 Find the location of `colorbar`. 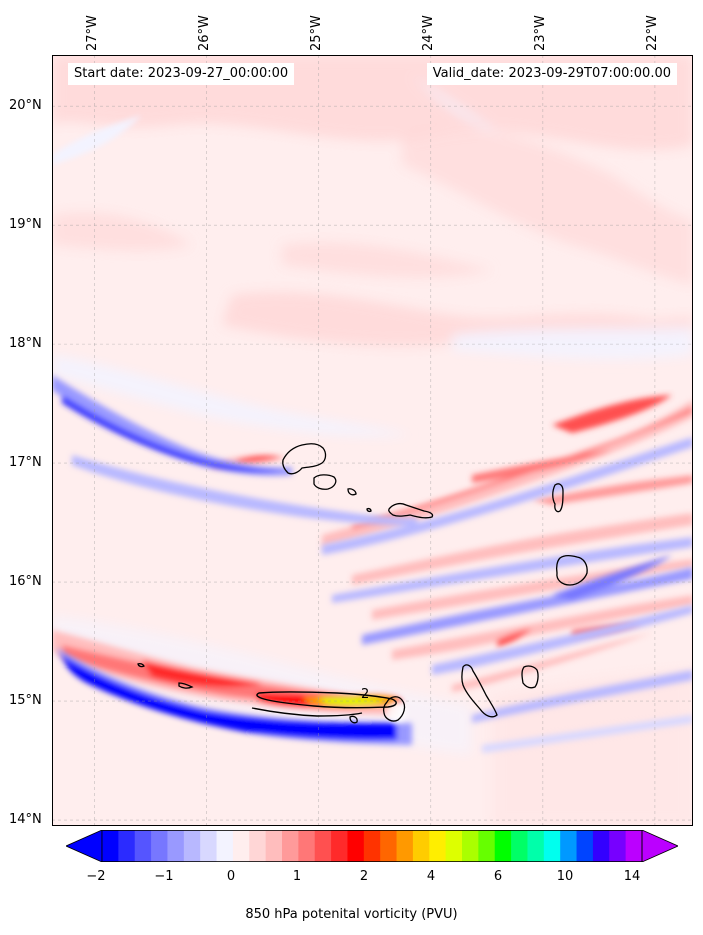

colorbar is located at coordinates (372, 846).